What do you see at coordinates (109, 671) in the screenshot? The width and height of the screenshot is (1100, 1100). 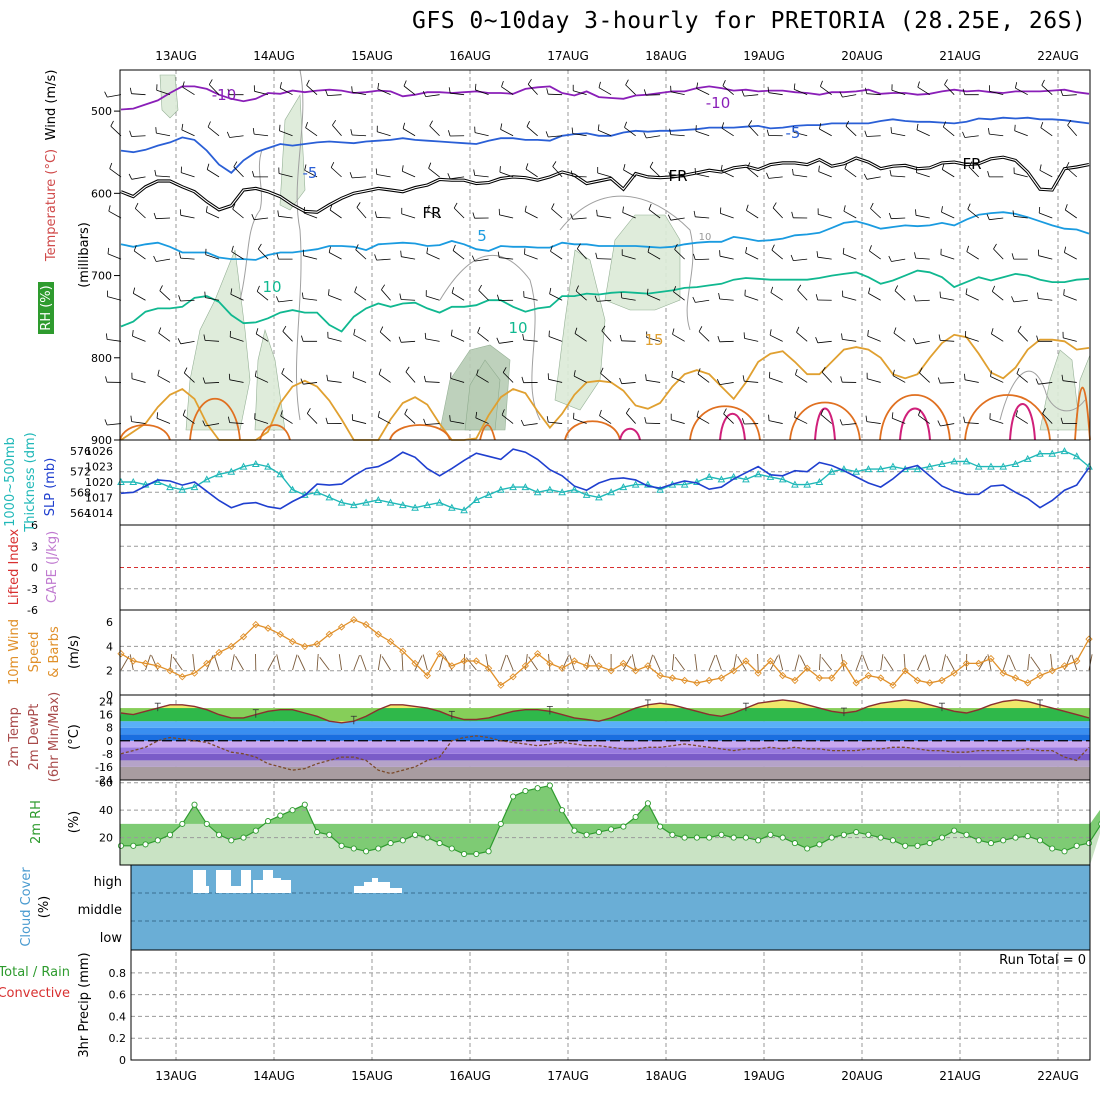 I see `wind-tick-label: 2` at bounding box center [109, 671].